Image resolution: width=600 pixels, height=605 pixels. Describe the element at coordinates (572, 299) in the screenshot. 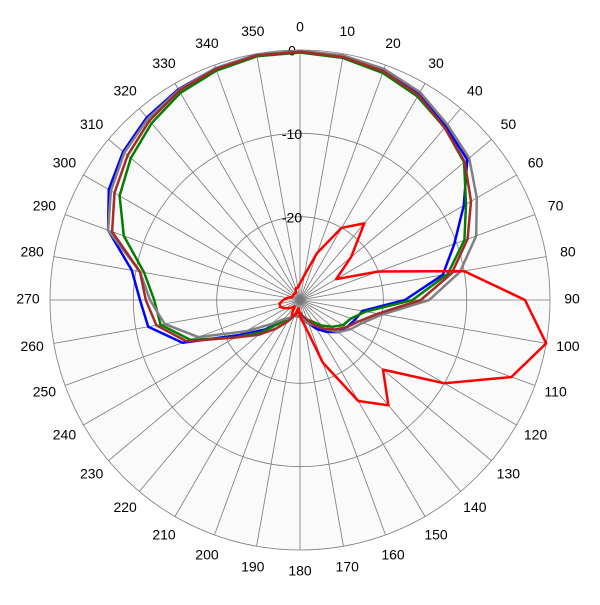

I see `angle-label: 90` at that location.